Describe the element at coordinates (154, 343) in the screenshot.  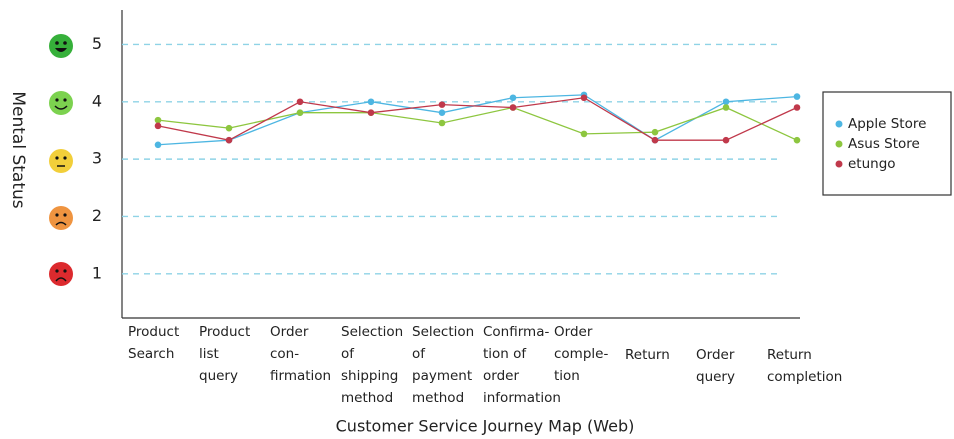
I see `x-tick-label: Product Search` at that location.